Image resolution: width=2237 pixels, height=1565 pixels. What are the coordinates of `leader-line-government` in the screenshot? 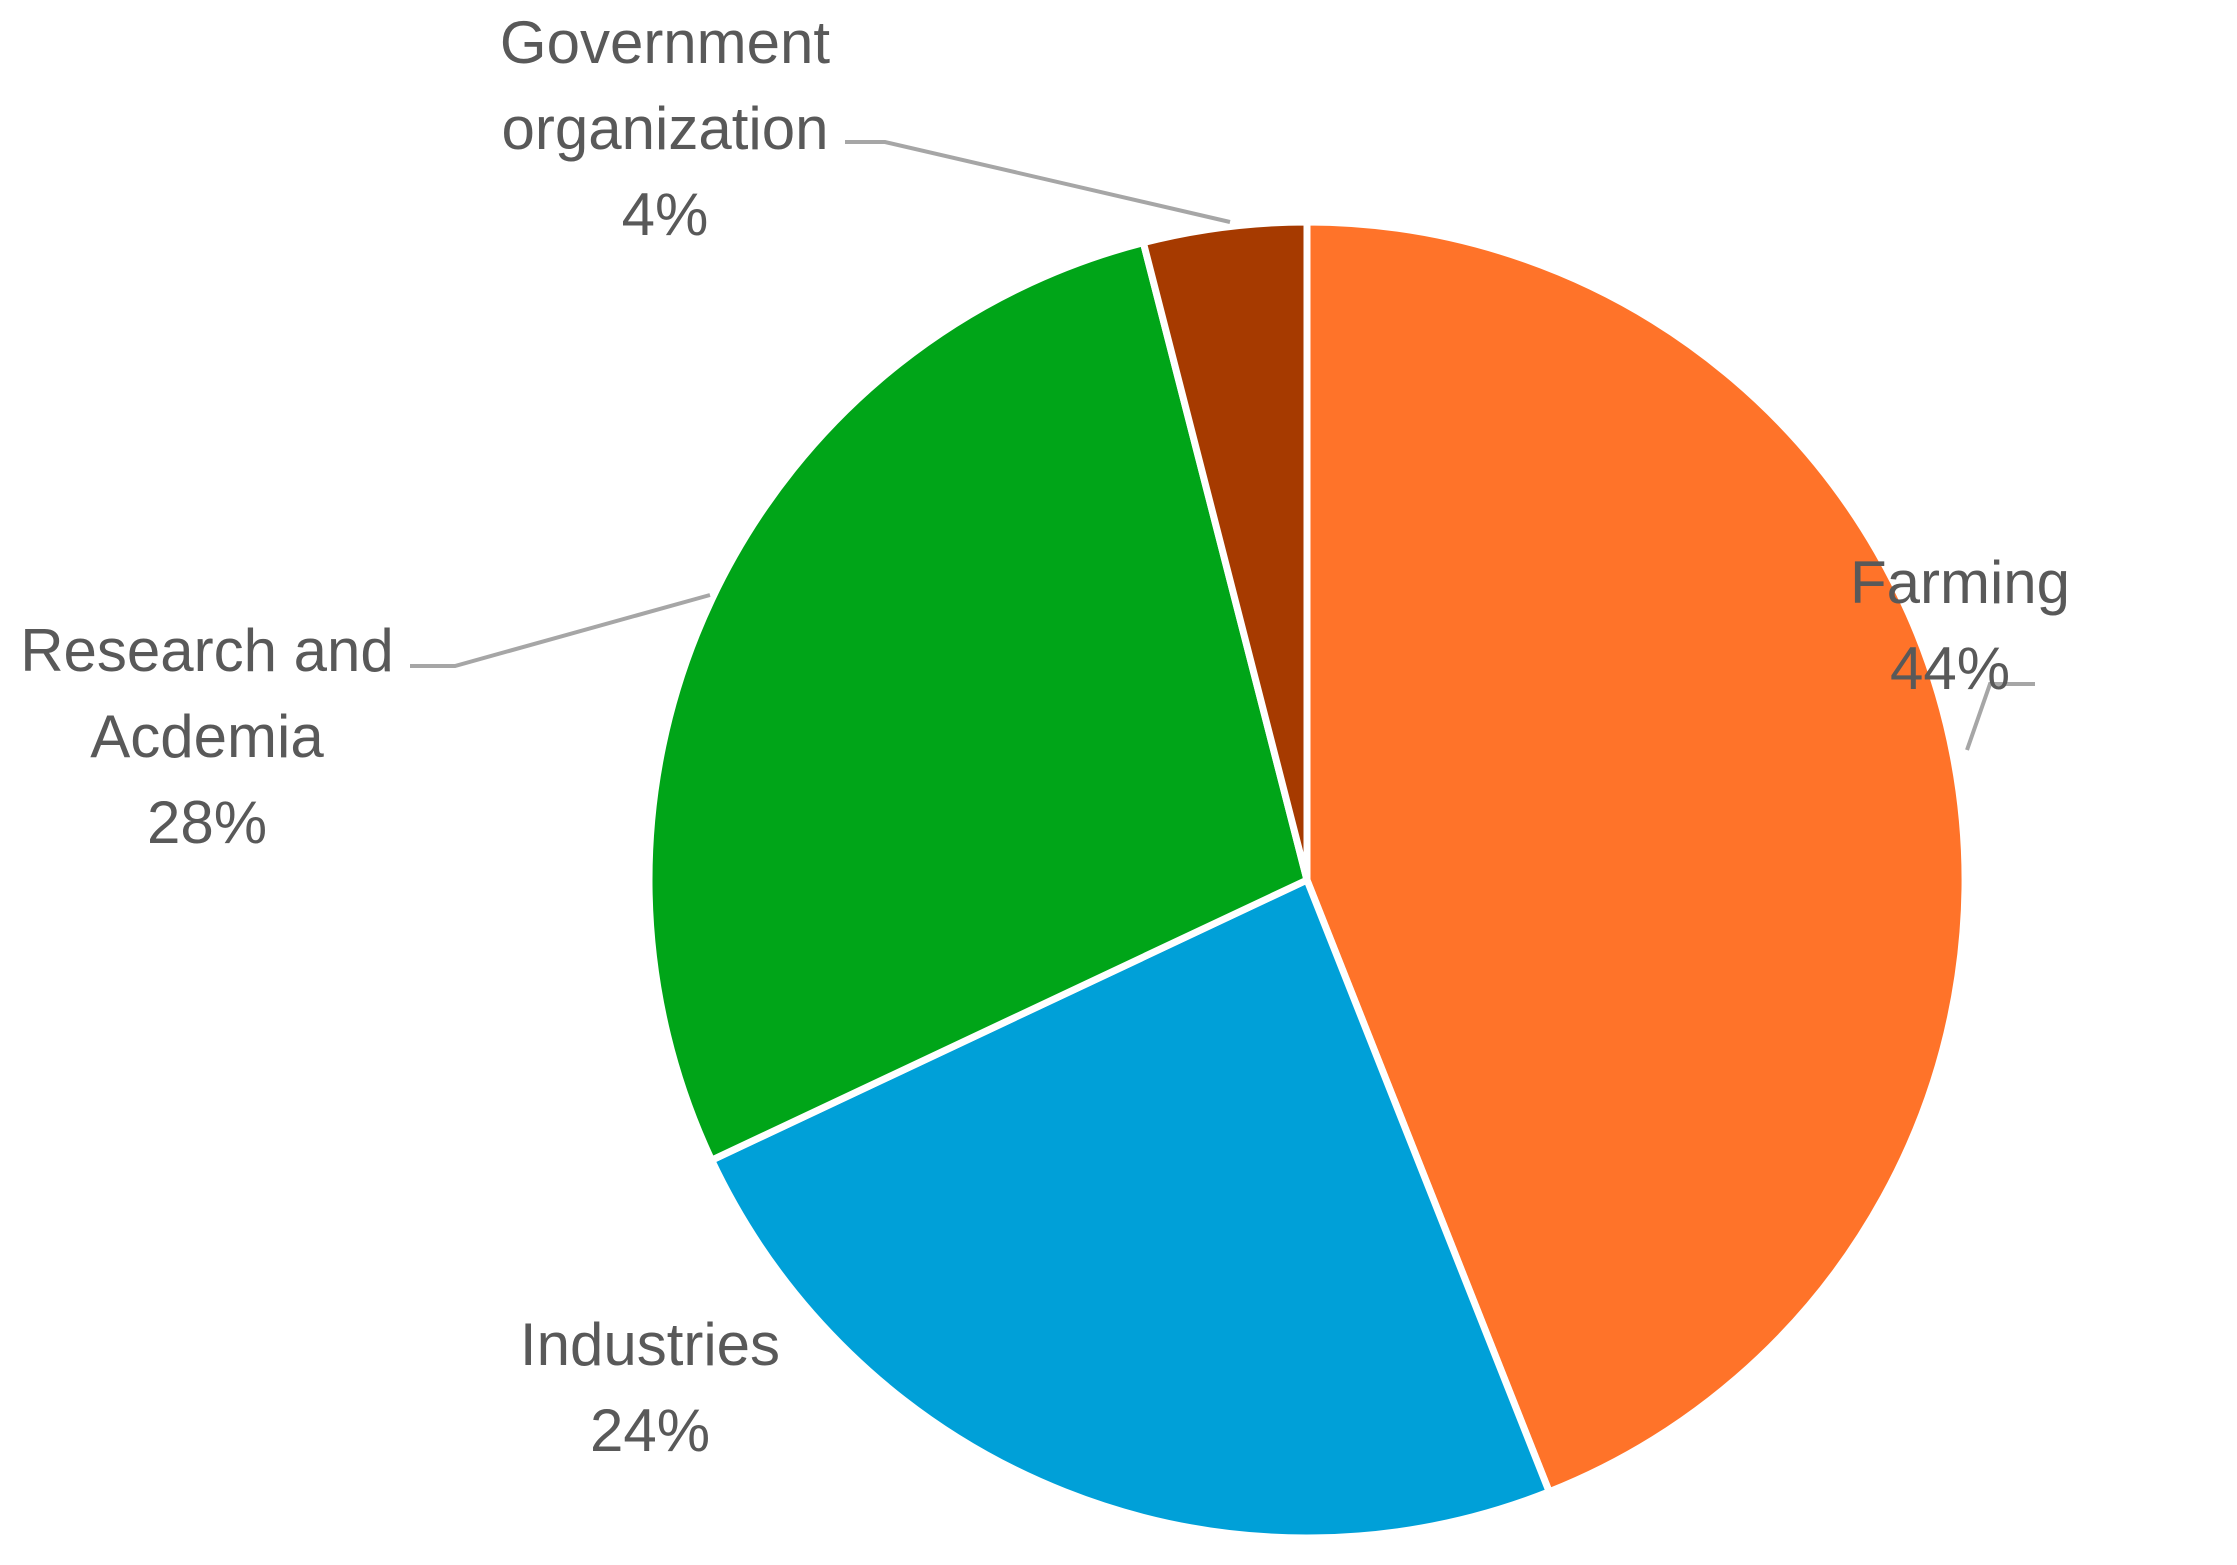 It's located at (1038, 182).